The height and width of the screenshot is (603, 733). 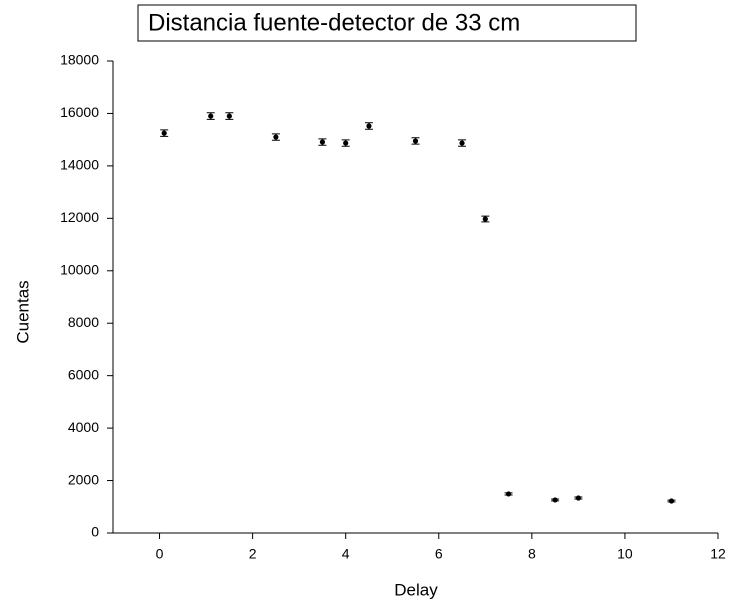 I want to click on y-tick-label: 16000, so click(x=79, y=112).